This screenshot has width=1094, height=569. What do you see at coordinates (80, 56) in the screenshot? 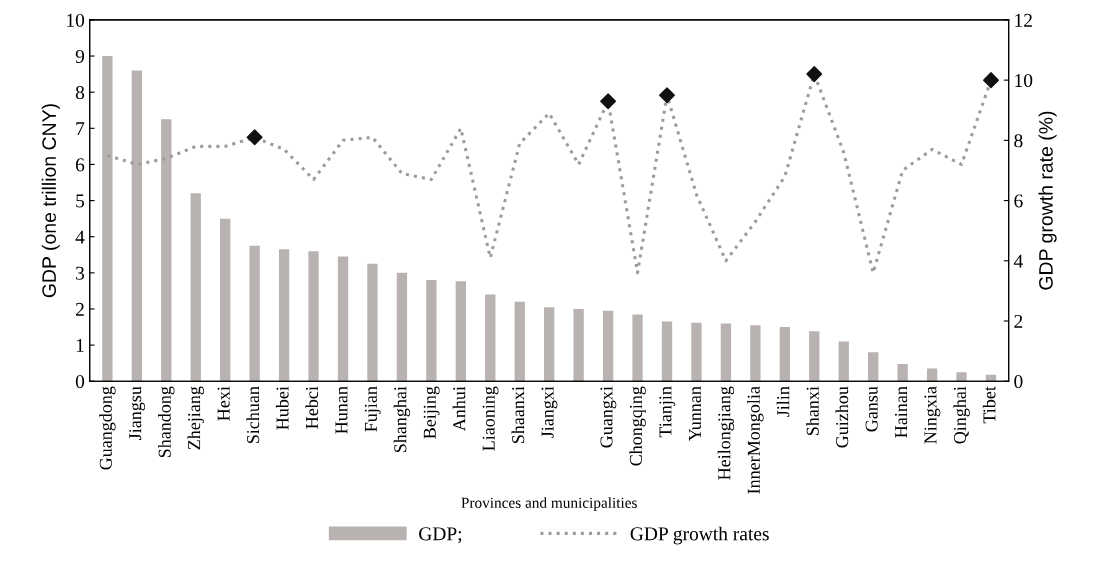
I see `y-tick-label: 9` at bounding box center [80, 56].